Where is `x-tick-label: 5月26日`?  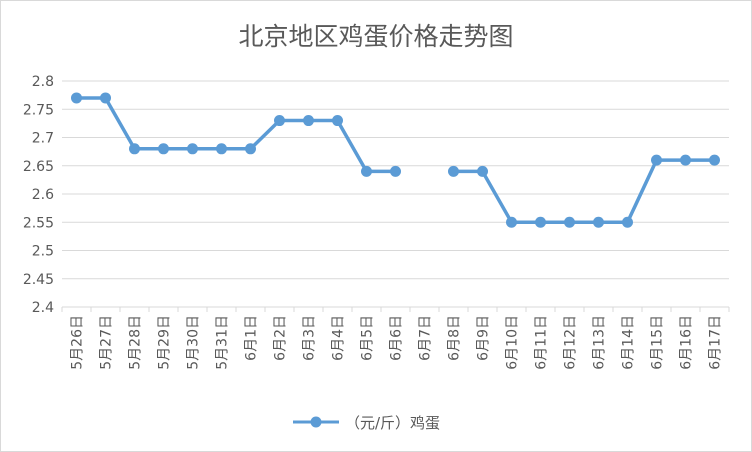
x-tick-label: 5月26日 is located at coordinates (78, 342).